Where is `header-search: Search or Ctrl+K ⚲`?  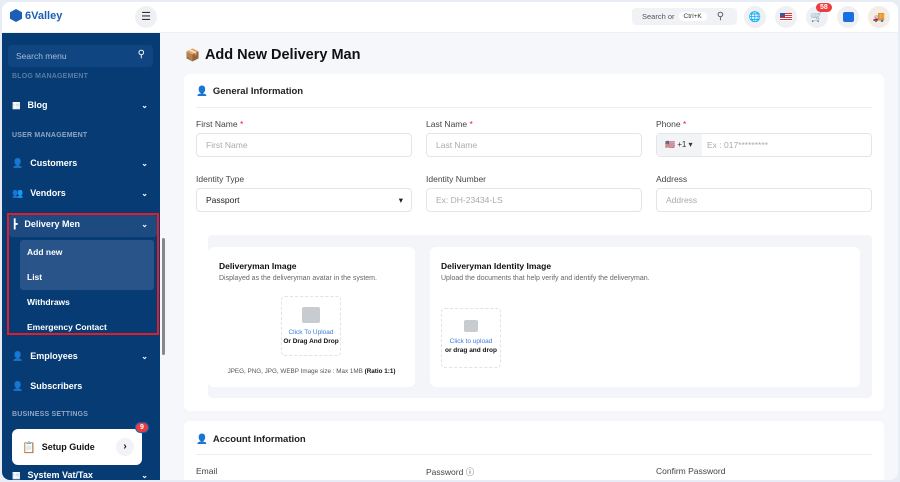
header-search: Search or Ctrl+K ⚲ is located at coordinates (684, 16).